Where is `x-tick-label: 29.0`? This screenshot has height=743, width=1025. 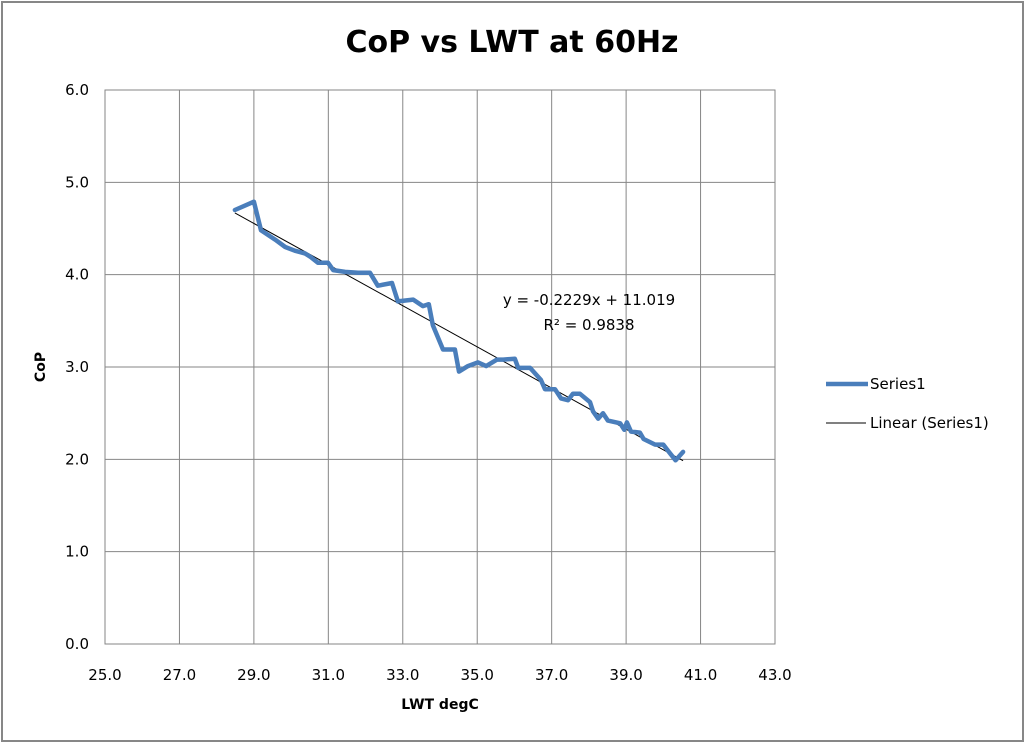 x-tick-label: 29.0 is located at coordinates (253, 675).